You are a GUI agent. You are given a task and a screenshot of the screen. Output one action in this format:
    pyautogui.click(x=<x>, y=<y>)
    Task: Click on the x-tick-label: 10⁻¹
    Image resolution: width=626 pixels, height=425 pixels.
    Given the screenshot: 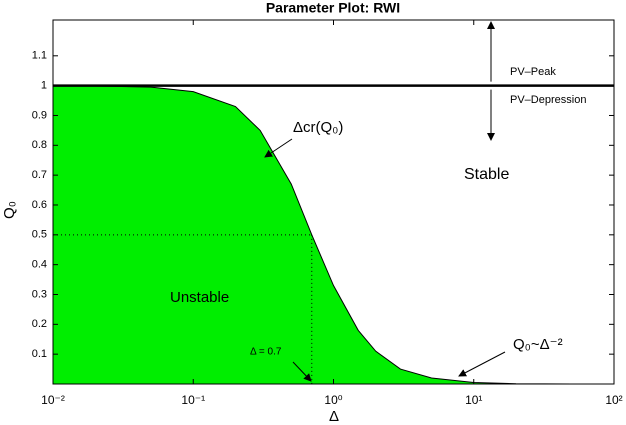 What is the action you would take?
    pyautogui.click(x=193, y=400)
    